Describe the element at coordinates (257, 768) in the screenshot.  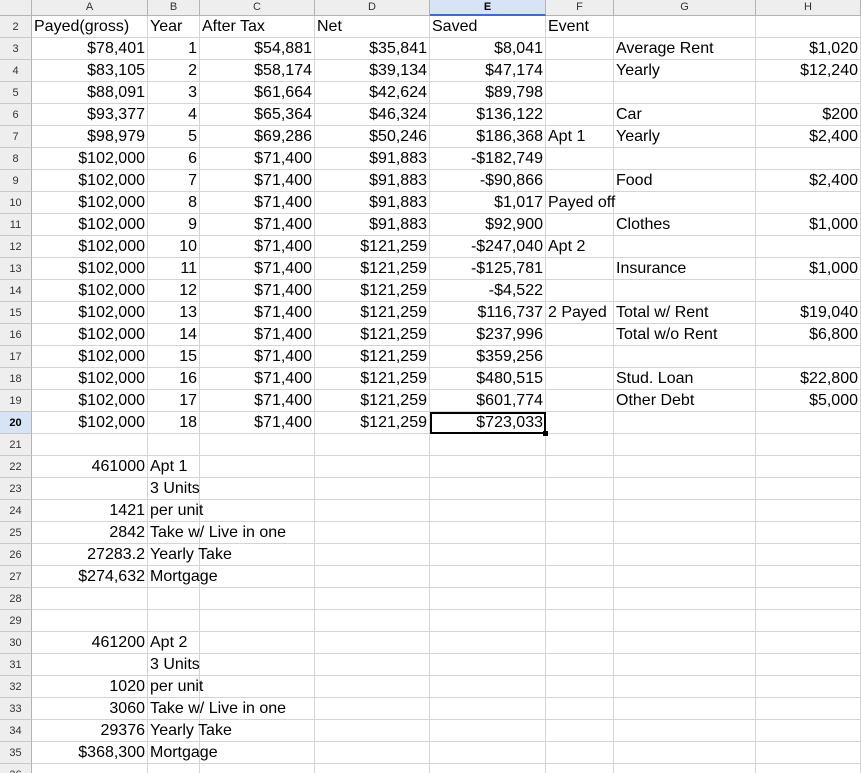
I see `cell-c36` at that location.